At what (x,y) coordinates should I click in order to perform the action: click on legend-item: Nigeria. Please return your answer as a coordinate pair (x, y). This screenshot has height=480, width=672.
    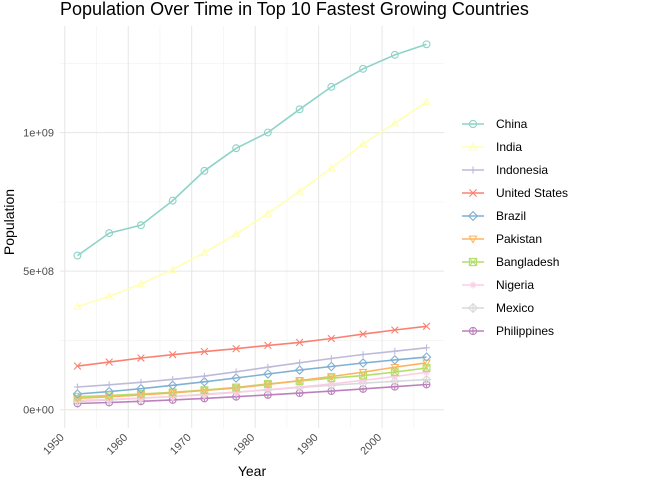
    Looking at the image, I should click on (498, 285).